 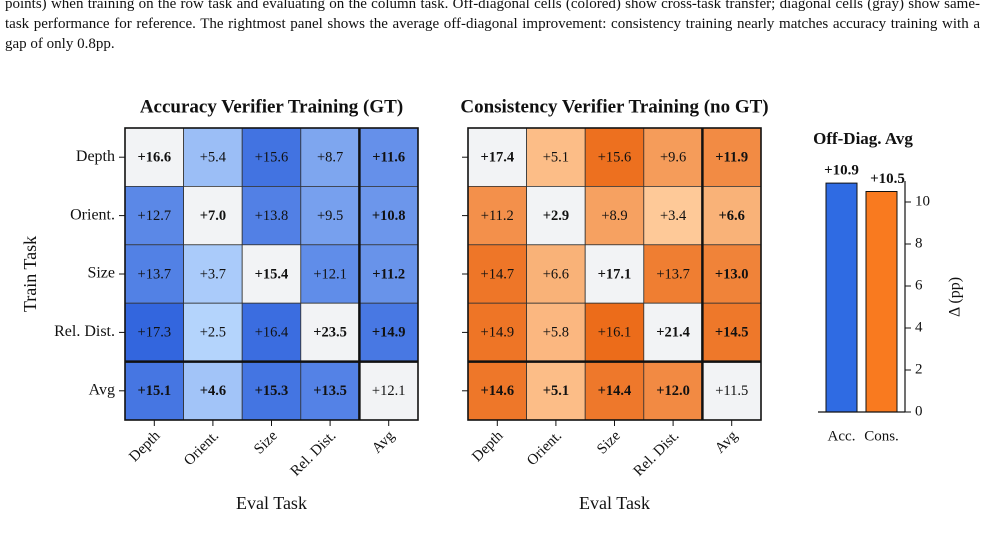 I want to click on col-label: Avg, so click(x=383, y=442).